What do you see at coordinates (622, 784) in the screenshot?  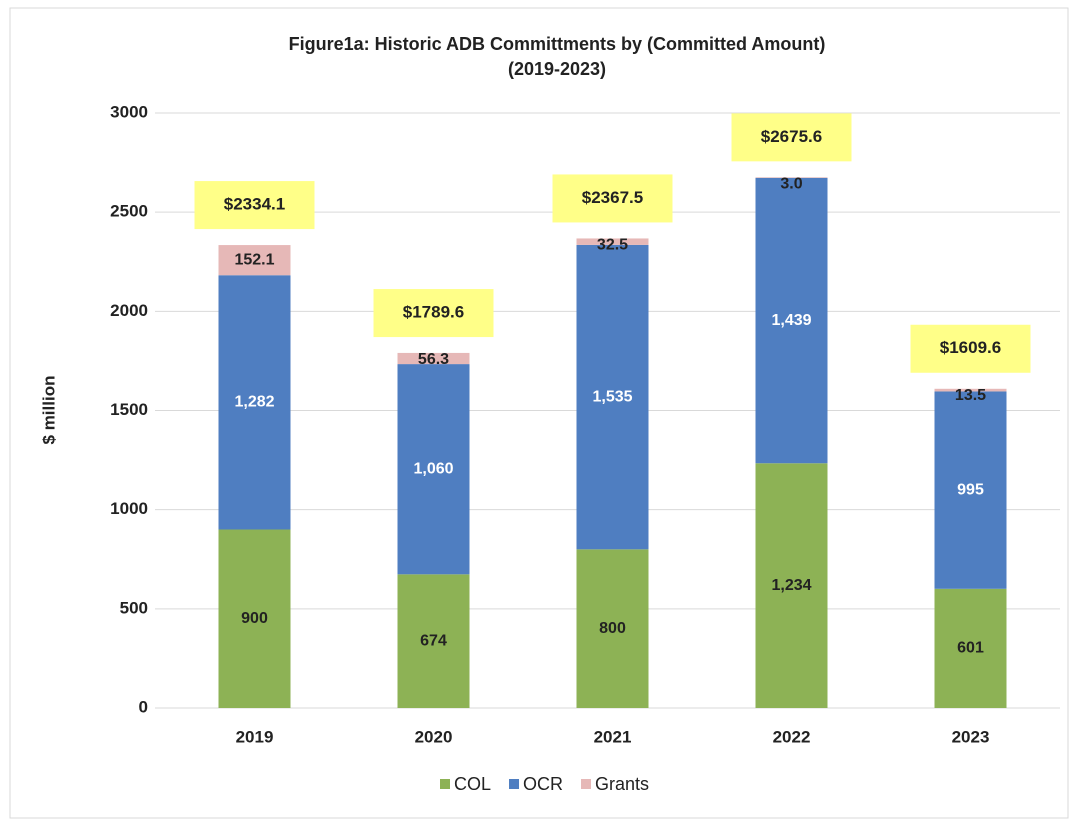 I see `legend-label: Grants` at bounding box center [622, 784].